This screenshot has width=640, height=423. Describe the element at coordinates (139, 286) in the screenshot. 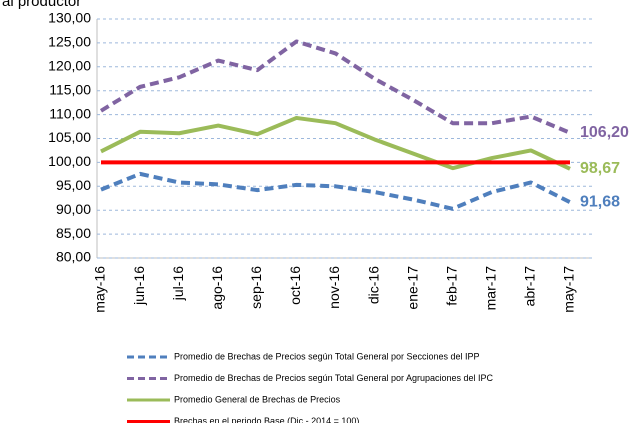

I see `x-tick-label: jun-16` at that location.